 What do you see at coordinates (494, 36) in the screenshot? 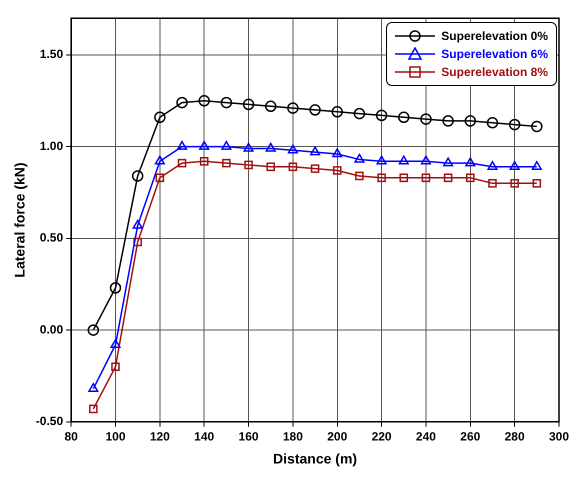
I see `legend-label: Superelevation 0%` at bounding box center [494, 36].